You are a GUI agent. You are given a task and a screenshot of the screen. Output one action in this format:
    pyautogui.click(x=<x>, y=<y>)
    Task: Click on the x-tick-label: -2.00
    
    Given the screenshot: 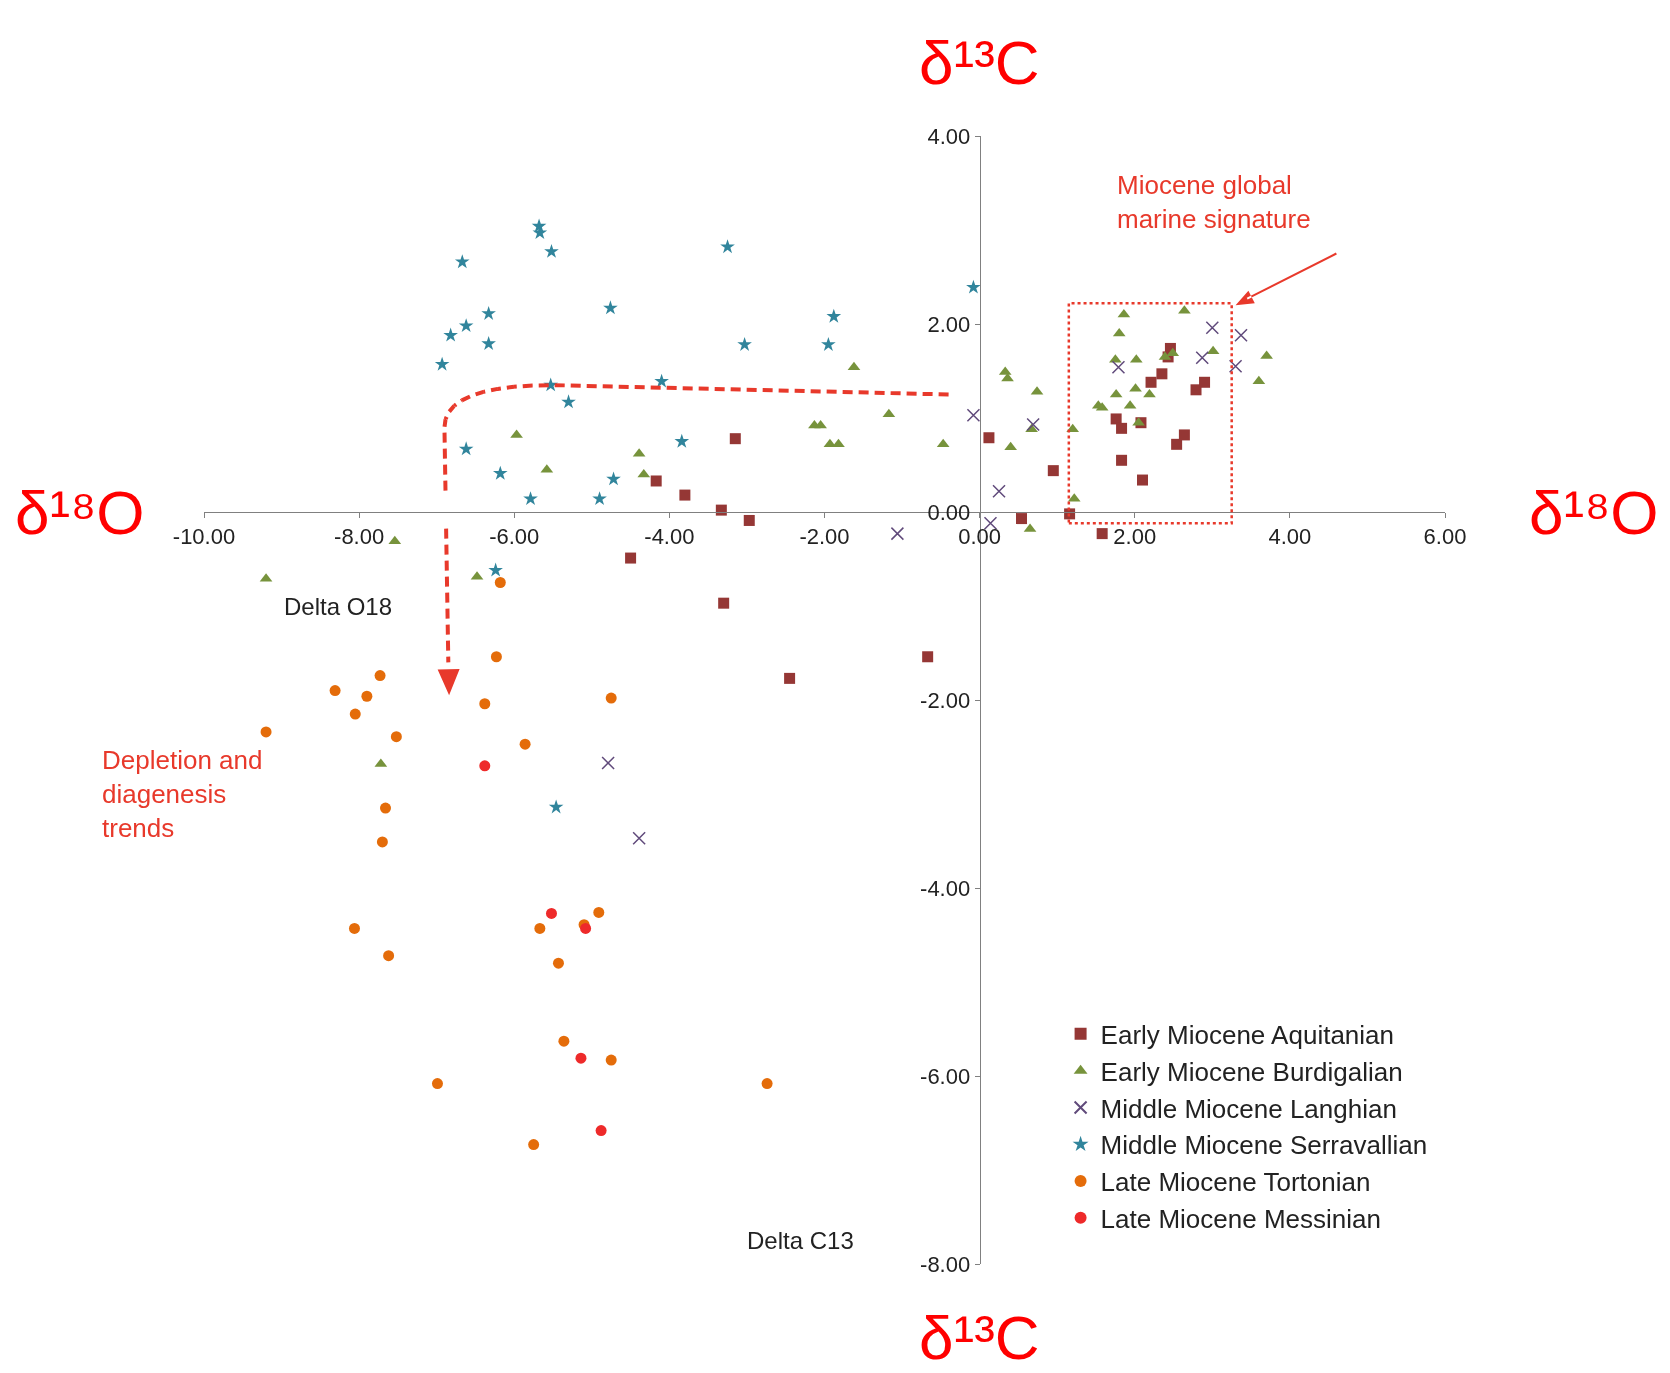 What is the action you would take?
    pyautogui.click(x=824, y=537)
    